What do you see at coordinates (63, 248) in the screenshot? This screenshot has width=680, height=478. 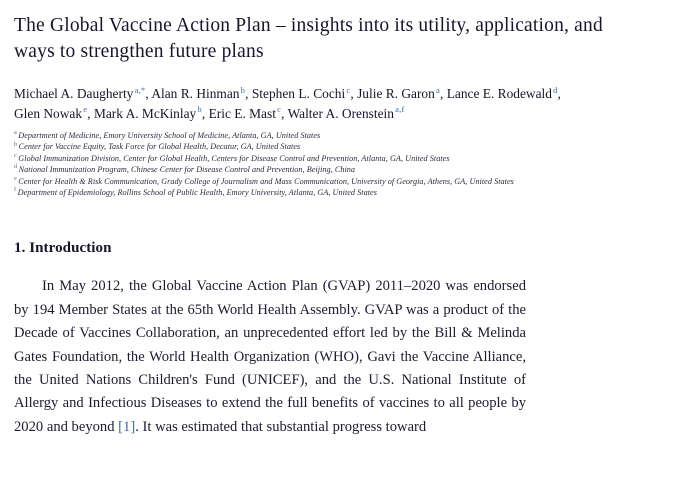 I see `section-heading: 1. Introduction` at bounding box center [63, 248].